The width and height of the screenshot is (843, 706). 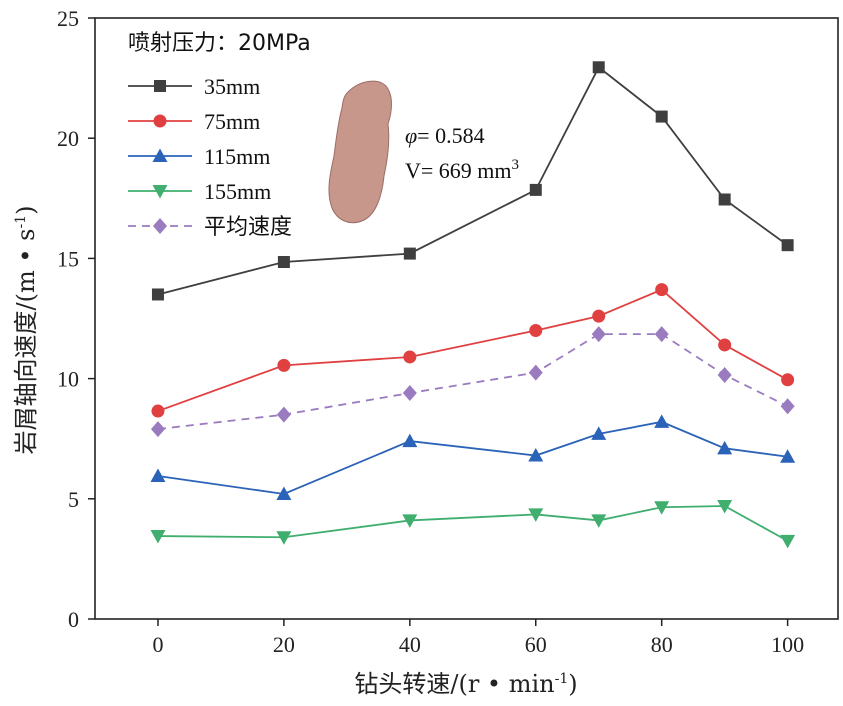 What do you see at coordinates (68, 18) in the screenshot?
I see `y-tick-label: 25` at bounding box center [68, 18].